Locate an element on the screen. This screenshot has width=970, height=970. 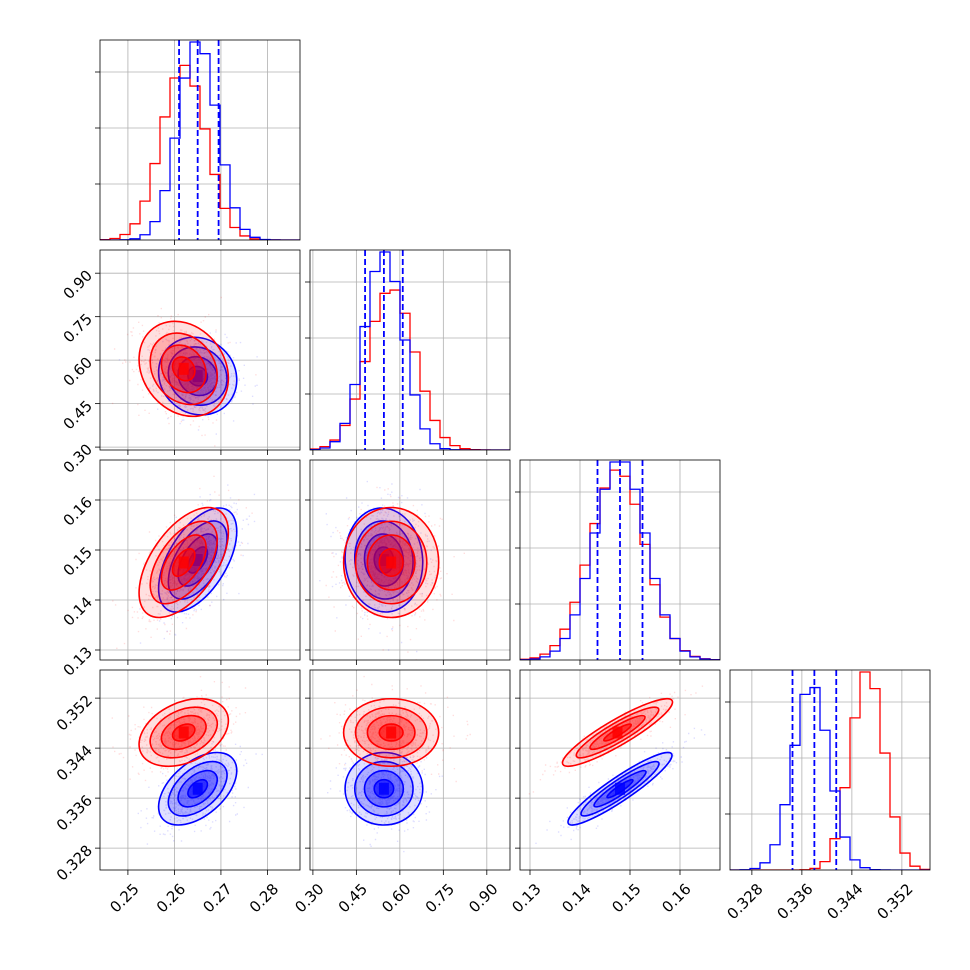
x-tick-label: 0.25 is located at coordinates (124, 898).